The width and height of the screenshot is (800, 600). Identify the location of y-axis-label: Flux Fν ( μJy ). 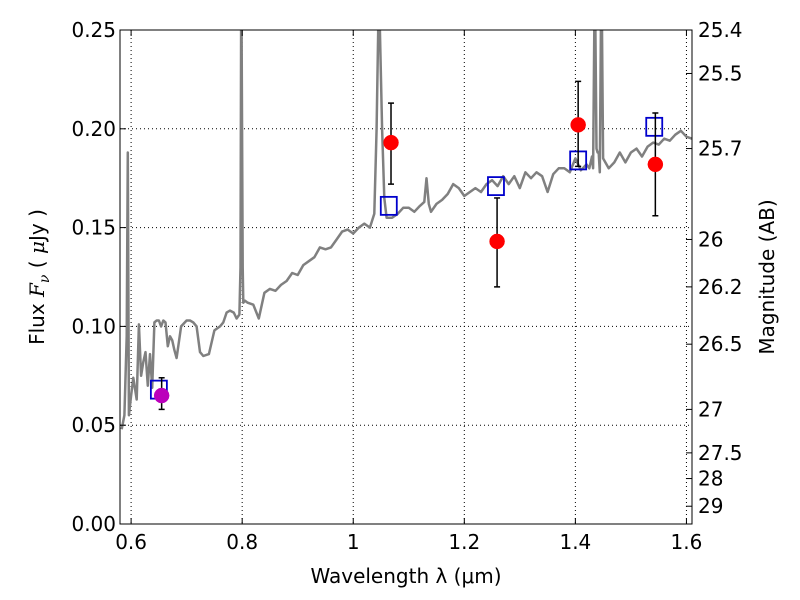
(39, 277).